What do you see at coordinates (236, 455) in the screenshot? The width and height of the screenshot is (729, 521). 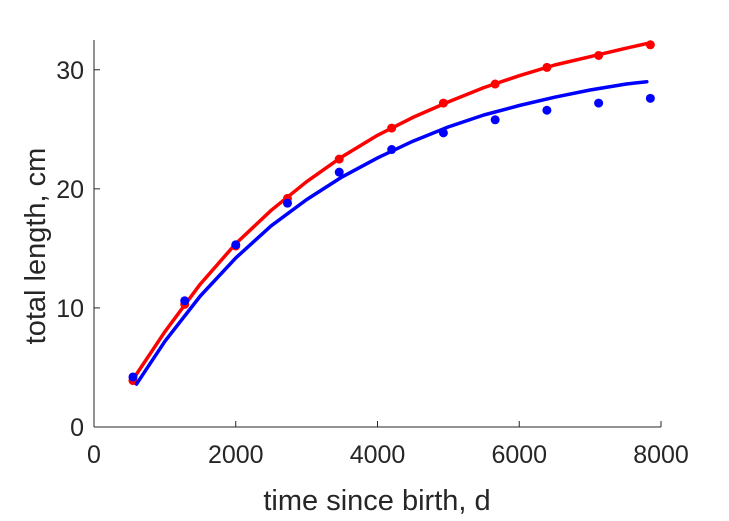 I see `x-tick-label: 2000` at bounding box center [236, 455].